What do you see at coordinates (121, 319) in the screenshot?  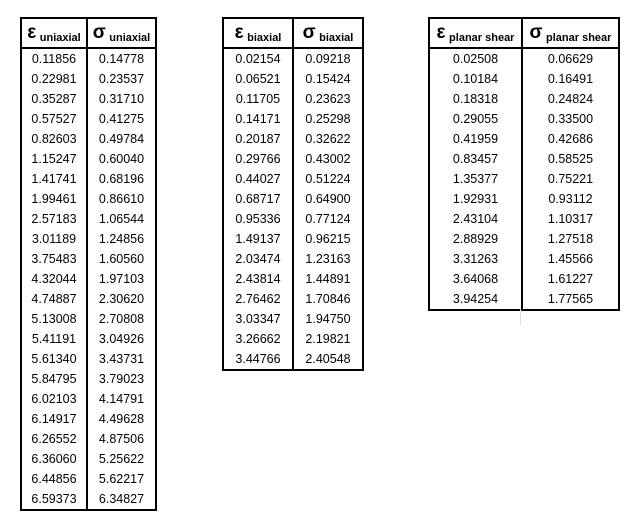 I see `cell: 2.70808` at bounding box center [121, 319].